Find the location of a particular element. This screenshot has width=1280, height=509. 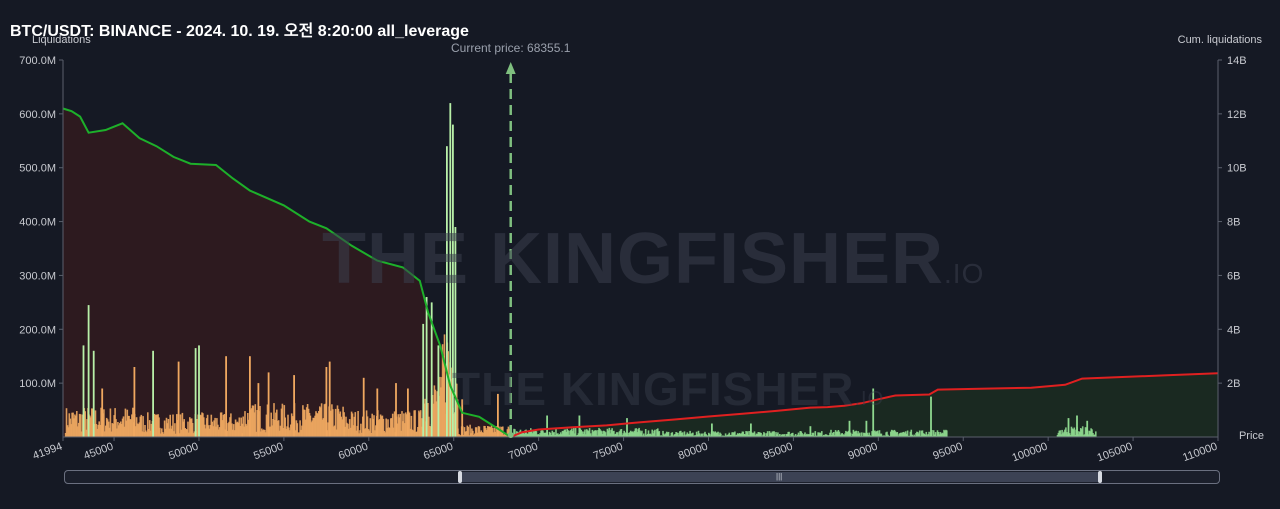

grip-icon: ||| is located at coordinates (779, 476).